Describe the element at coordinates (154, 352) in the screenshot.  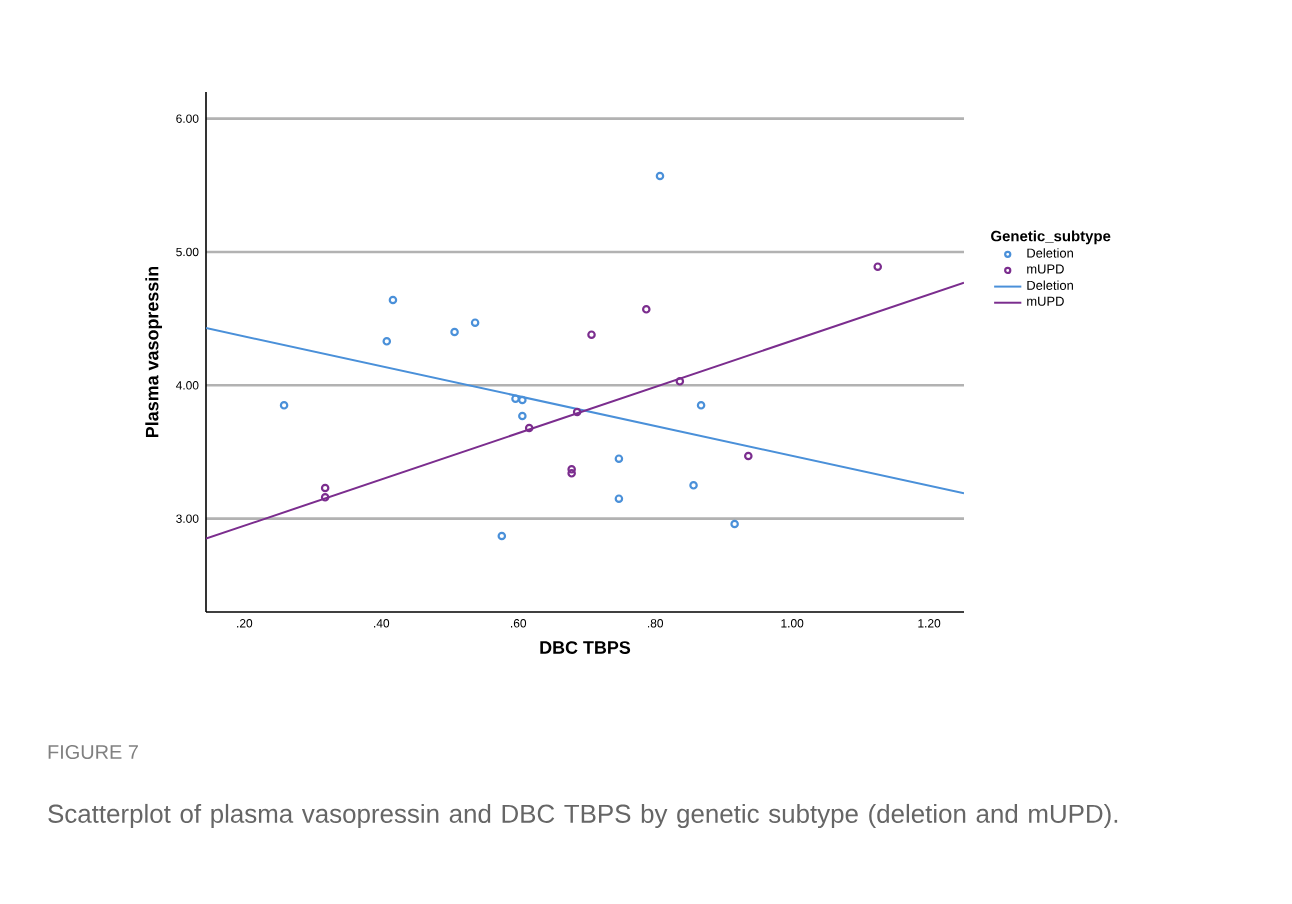
I see `y-axis-title: Plasma vasopressin` at that location.